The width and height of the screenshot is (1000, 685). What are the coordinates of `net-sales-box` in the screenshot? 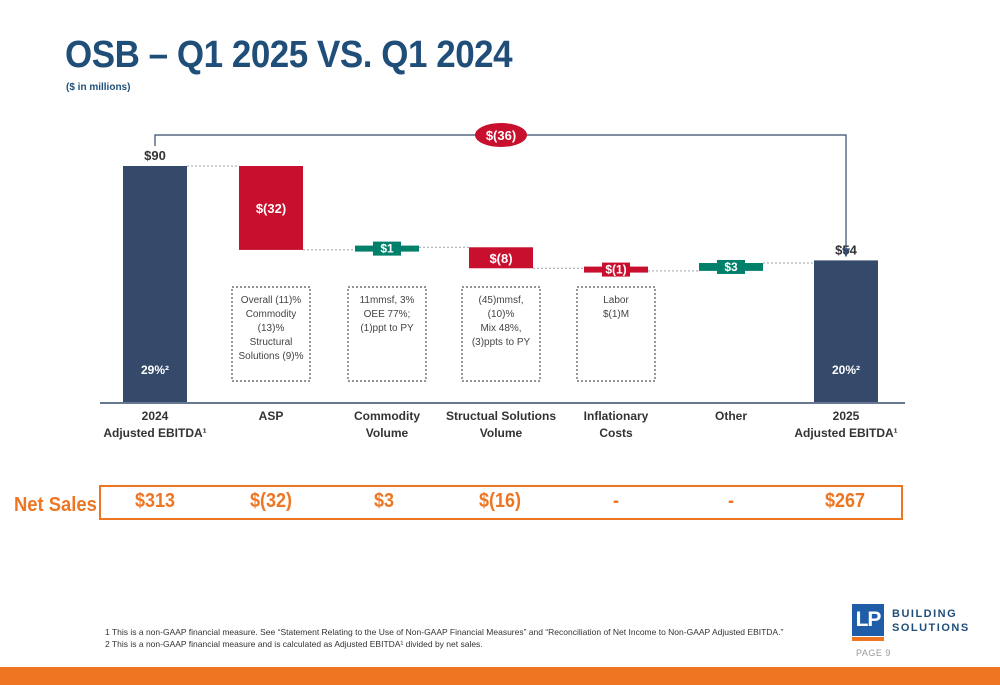 It's located at (501, 502).